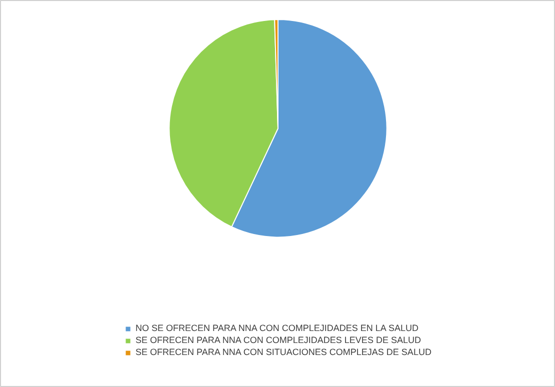 The width and height of the screenshot is (555, 387). What do you see at coordinates (277, 328) in the screenshot?
I see `legend-label: NO SE OFRECEN PARA NNA CON COMPLEJIDADES EN LA SALUD` at bounding box center [277, 328].